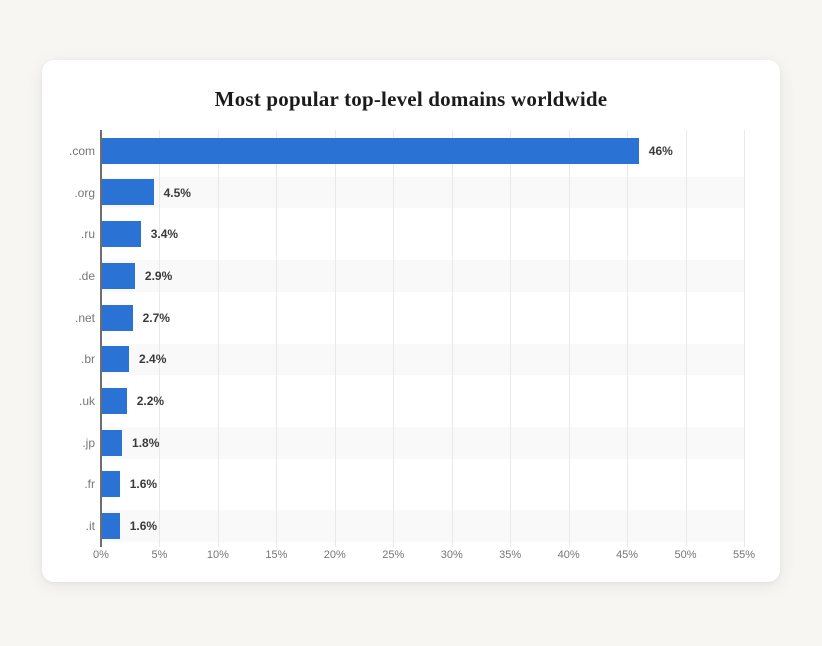 The height and width of the screenshot is (646, 822). I want to click on bar-row: .uk 2.2%, so click(411, 401).